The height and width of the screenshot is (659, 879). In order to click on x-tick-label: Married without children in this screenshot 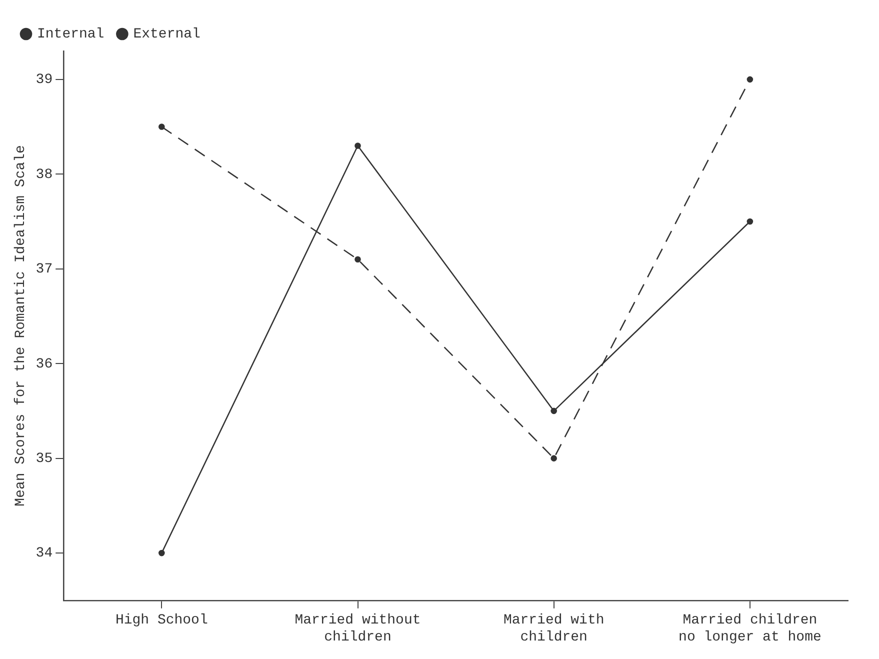, I will do `click(357, 629)`.